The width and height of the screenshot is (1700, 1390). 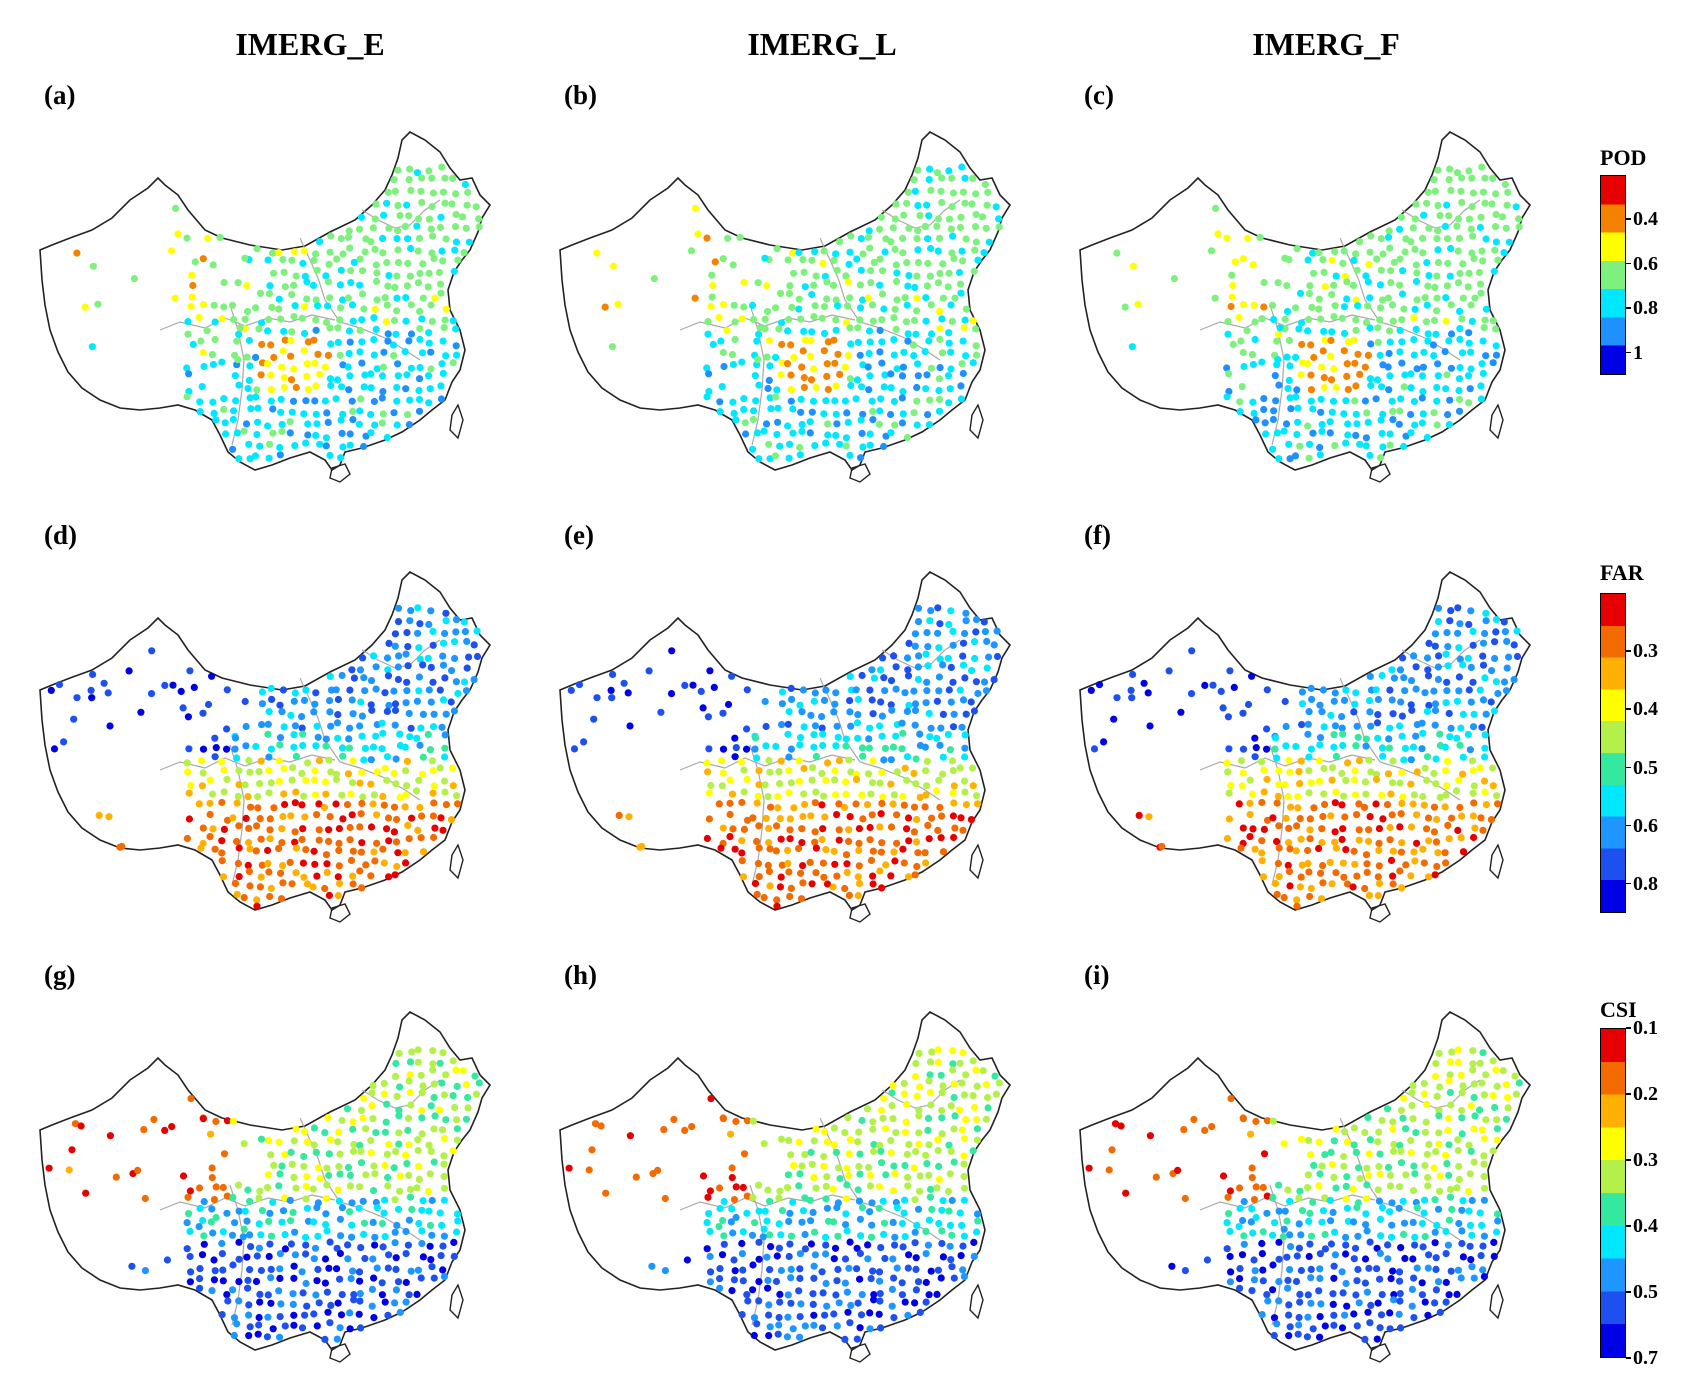 I want to click on country-border, so click(x=265, y=1181).